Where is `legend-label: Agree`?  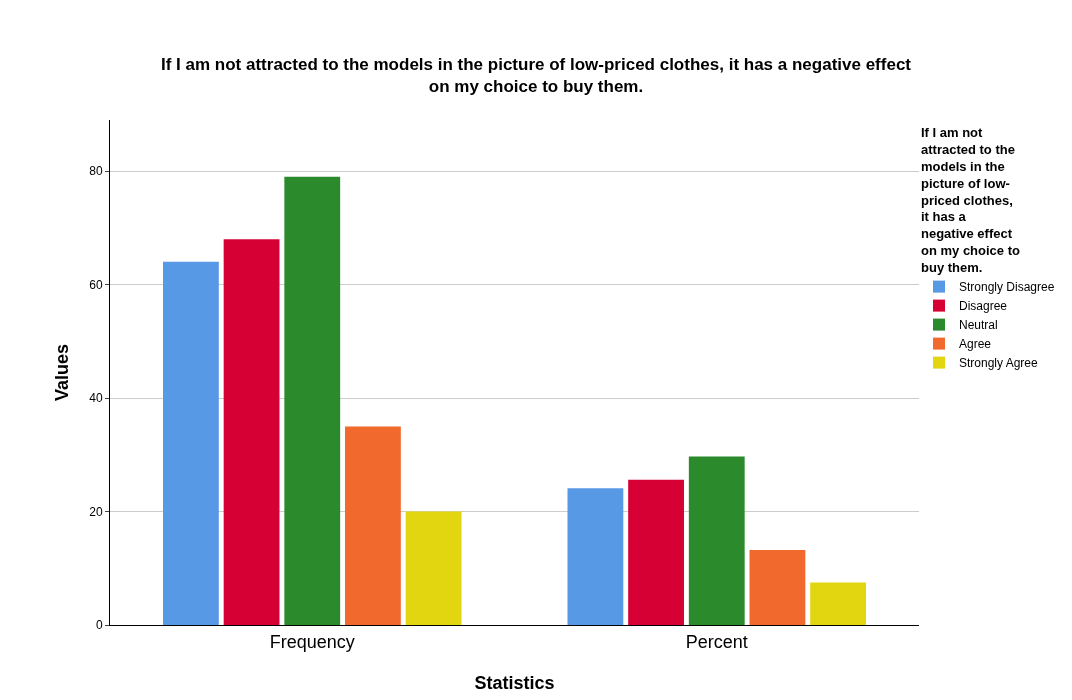
legend-label: Agree is located at coordinates (975, 344).